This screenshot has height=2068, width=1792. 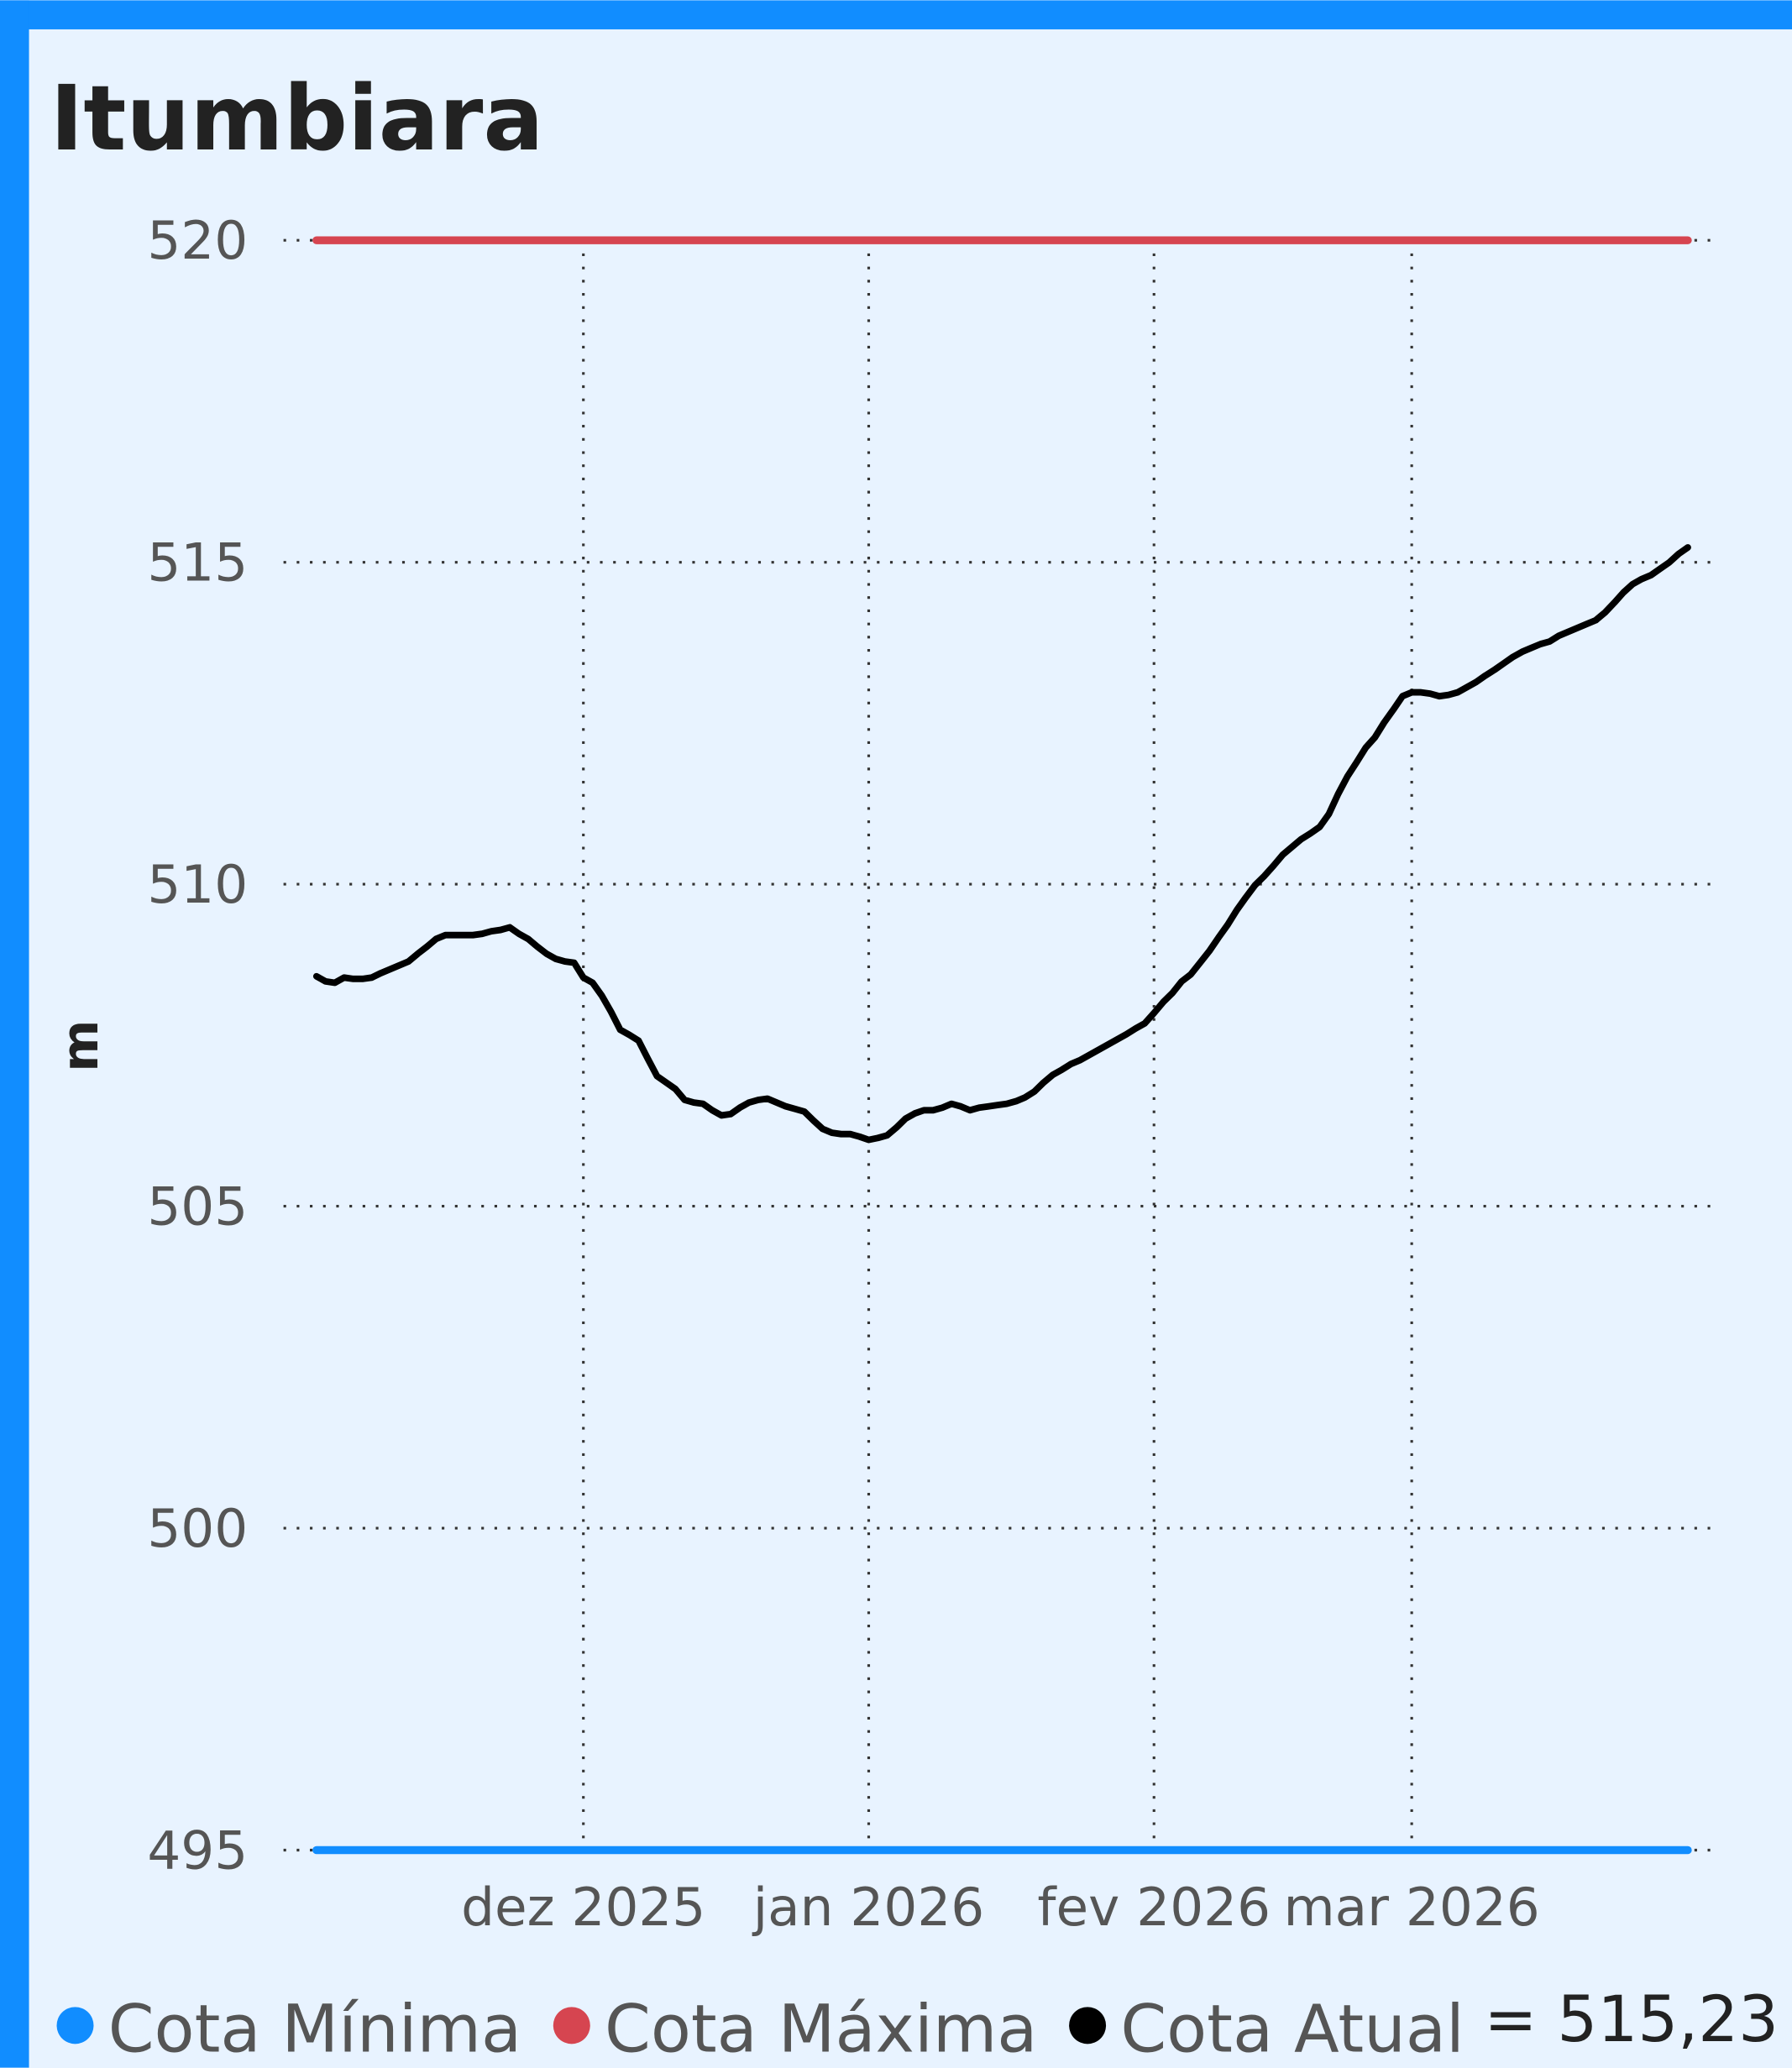 What do you see at coordinates (297, 119) in the screenshot?
I see `chart-title: Itumbiara` at bounding box center [297, 119].